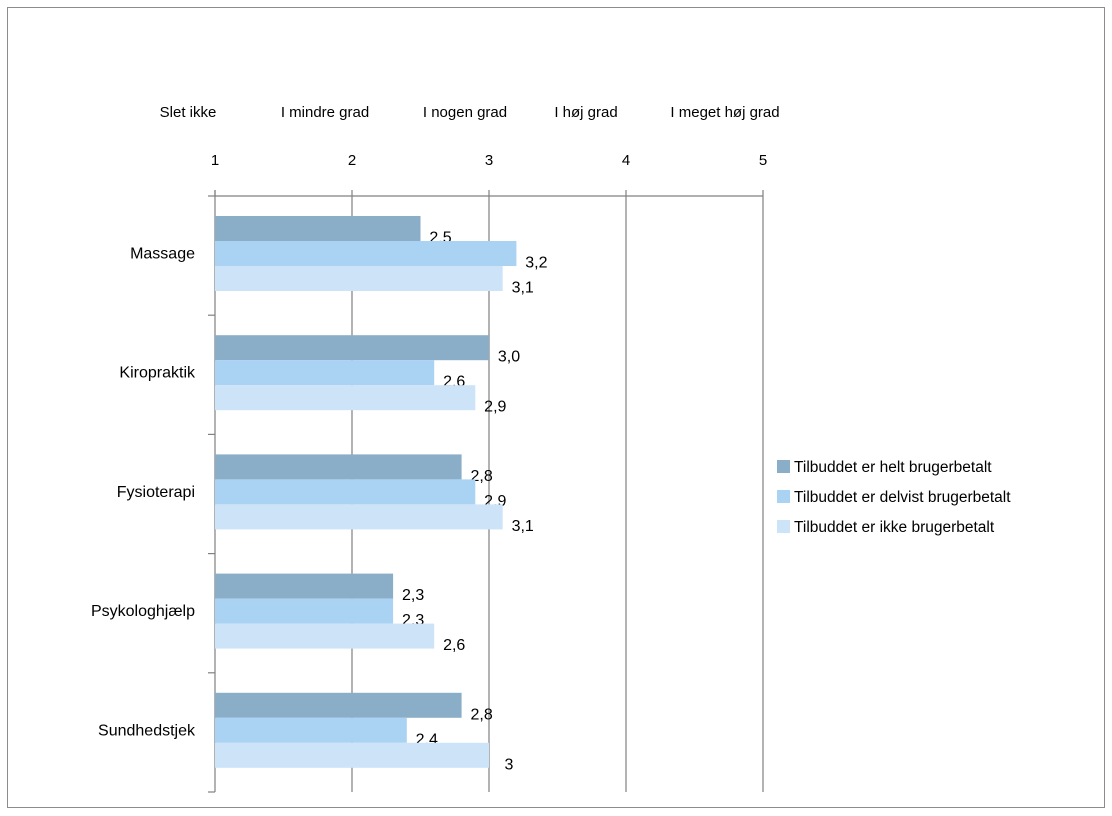 This screenshot has width=1112, height=816. Describe the element at coordinates (352, 160) in the screenshot. I see `x-tick-label: 2` at that location.